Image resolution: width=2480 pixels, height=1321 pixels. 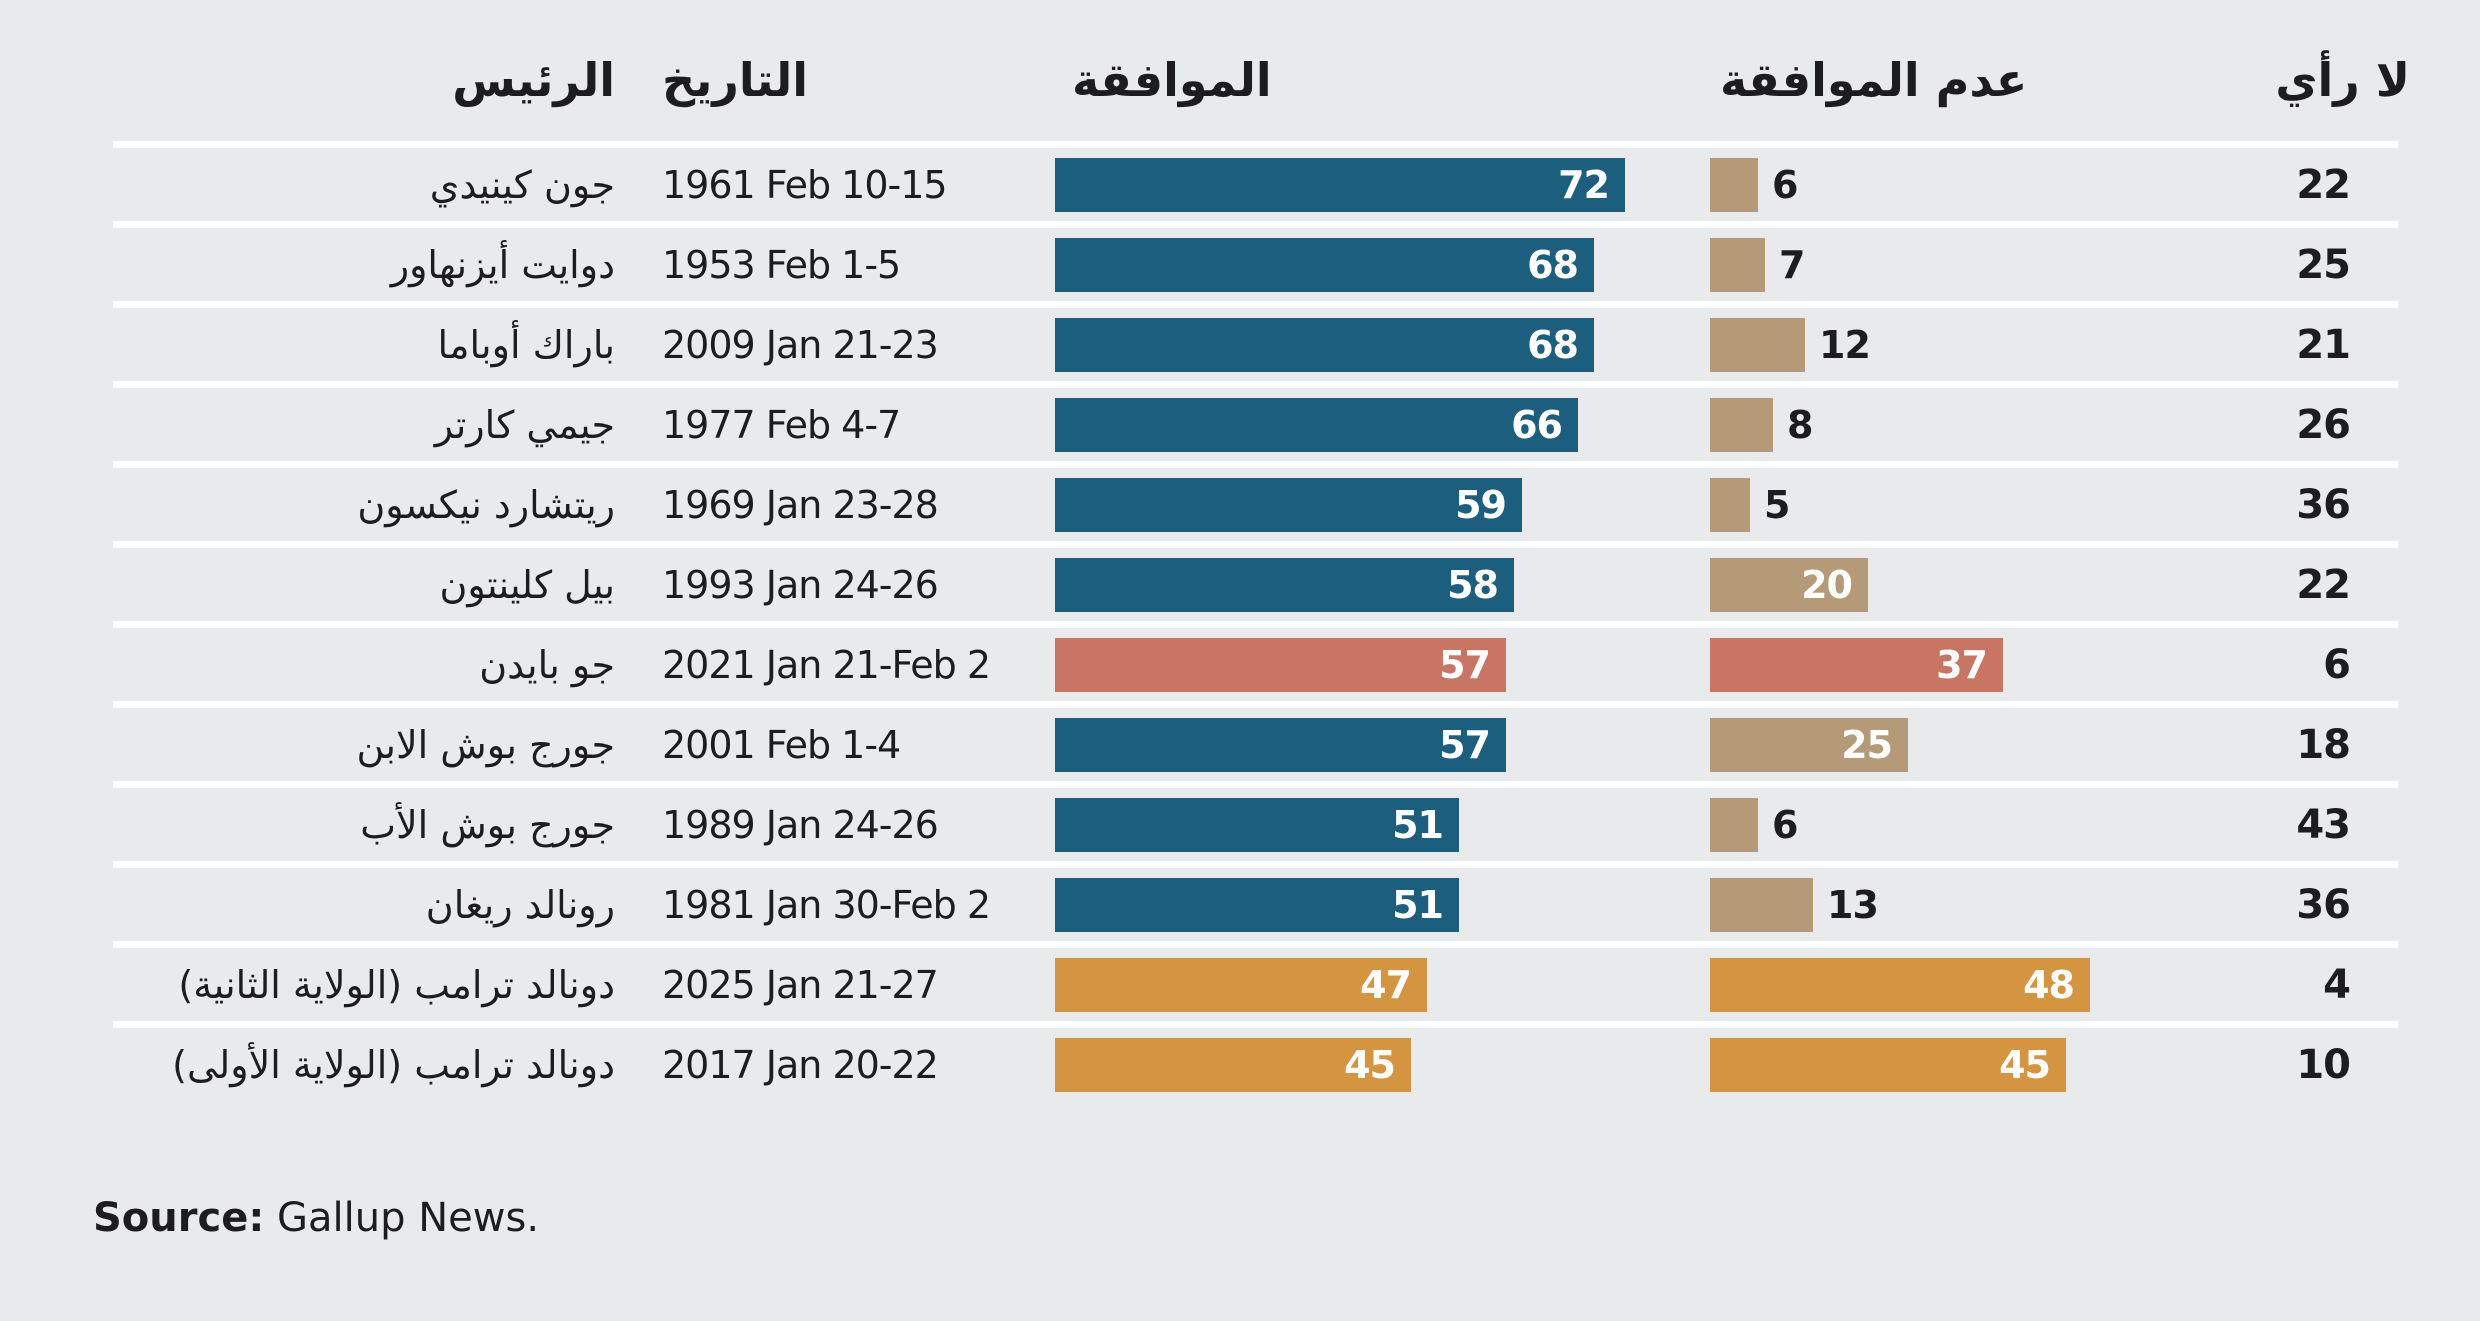 I want to click on disapproval-bar: 25, so click(x=1809, y=745).